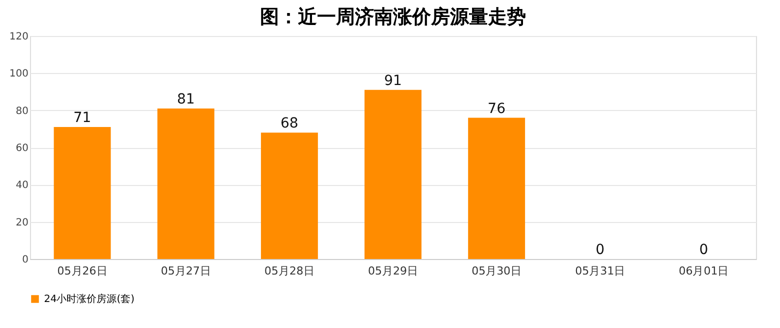 The width and height of the screenshot is (780, 328). What do you see at coordinates (497, 271) in the screenshot?
I see `x-tick-label: 05月30日` at bounding box center [497, 271].